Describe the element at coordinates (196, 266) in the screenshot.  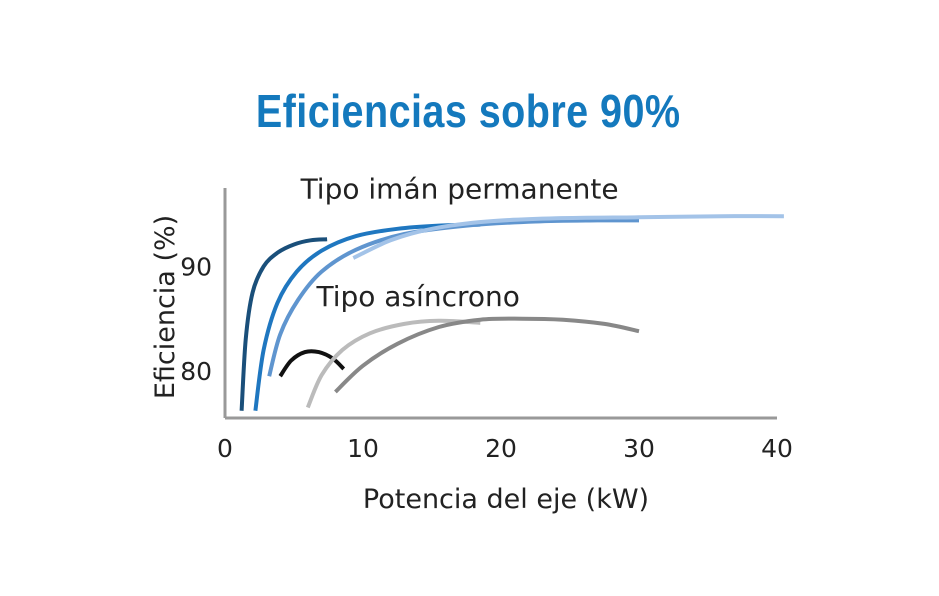
I see `y-tick-label: 90` at that location.